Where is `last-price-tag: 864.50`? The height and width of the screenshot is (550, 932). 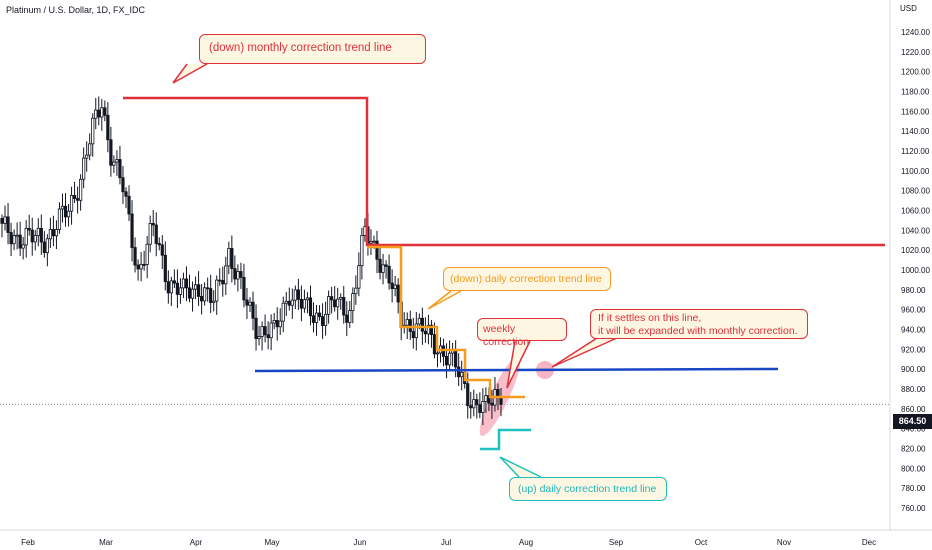
last-price-tag: 864.50 is located at coordinates (912, 421).